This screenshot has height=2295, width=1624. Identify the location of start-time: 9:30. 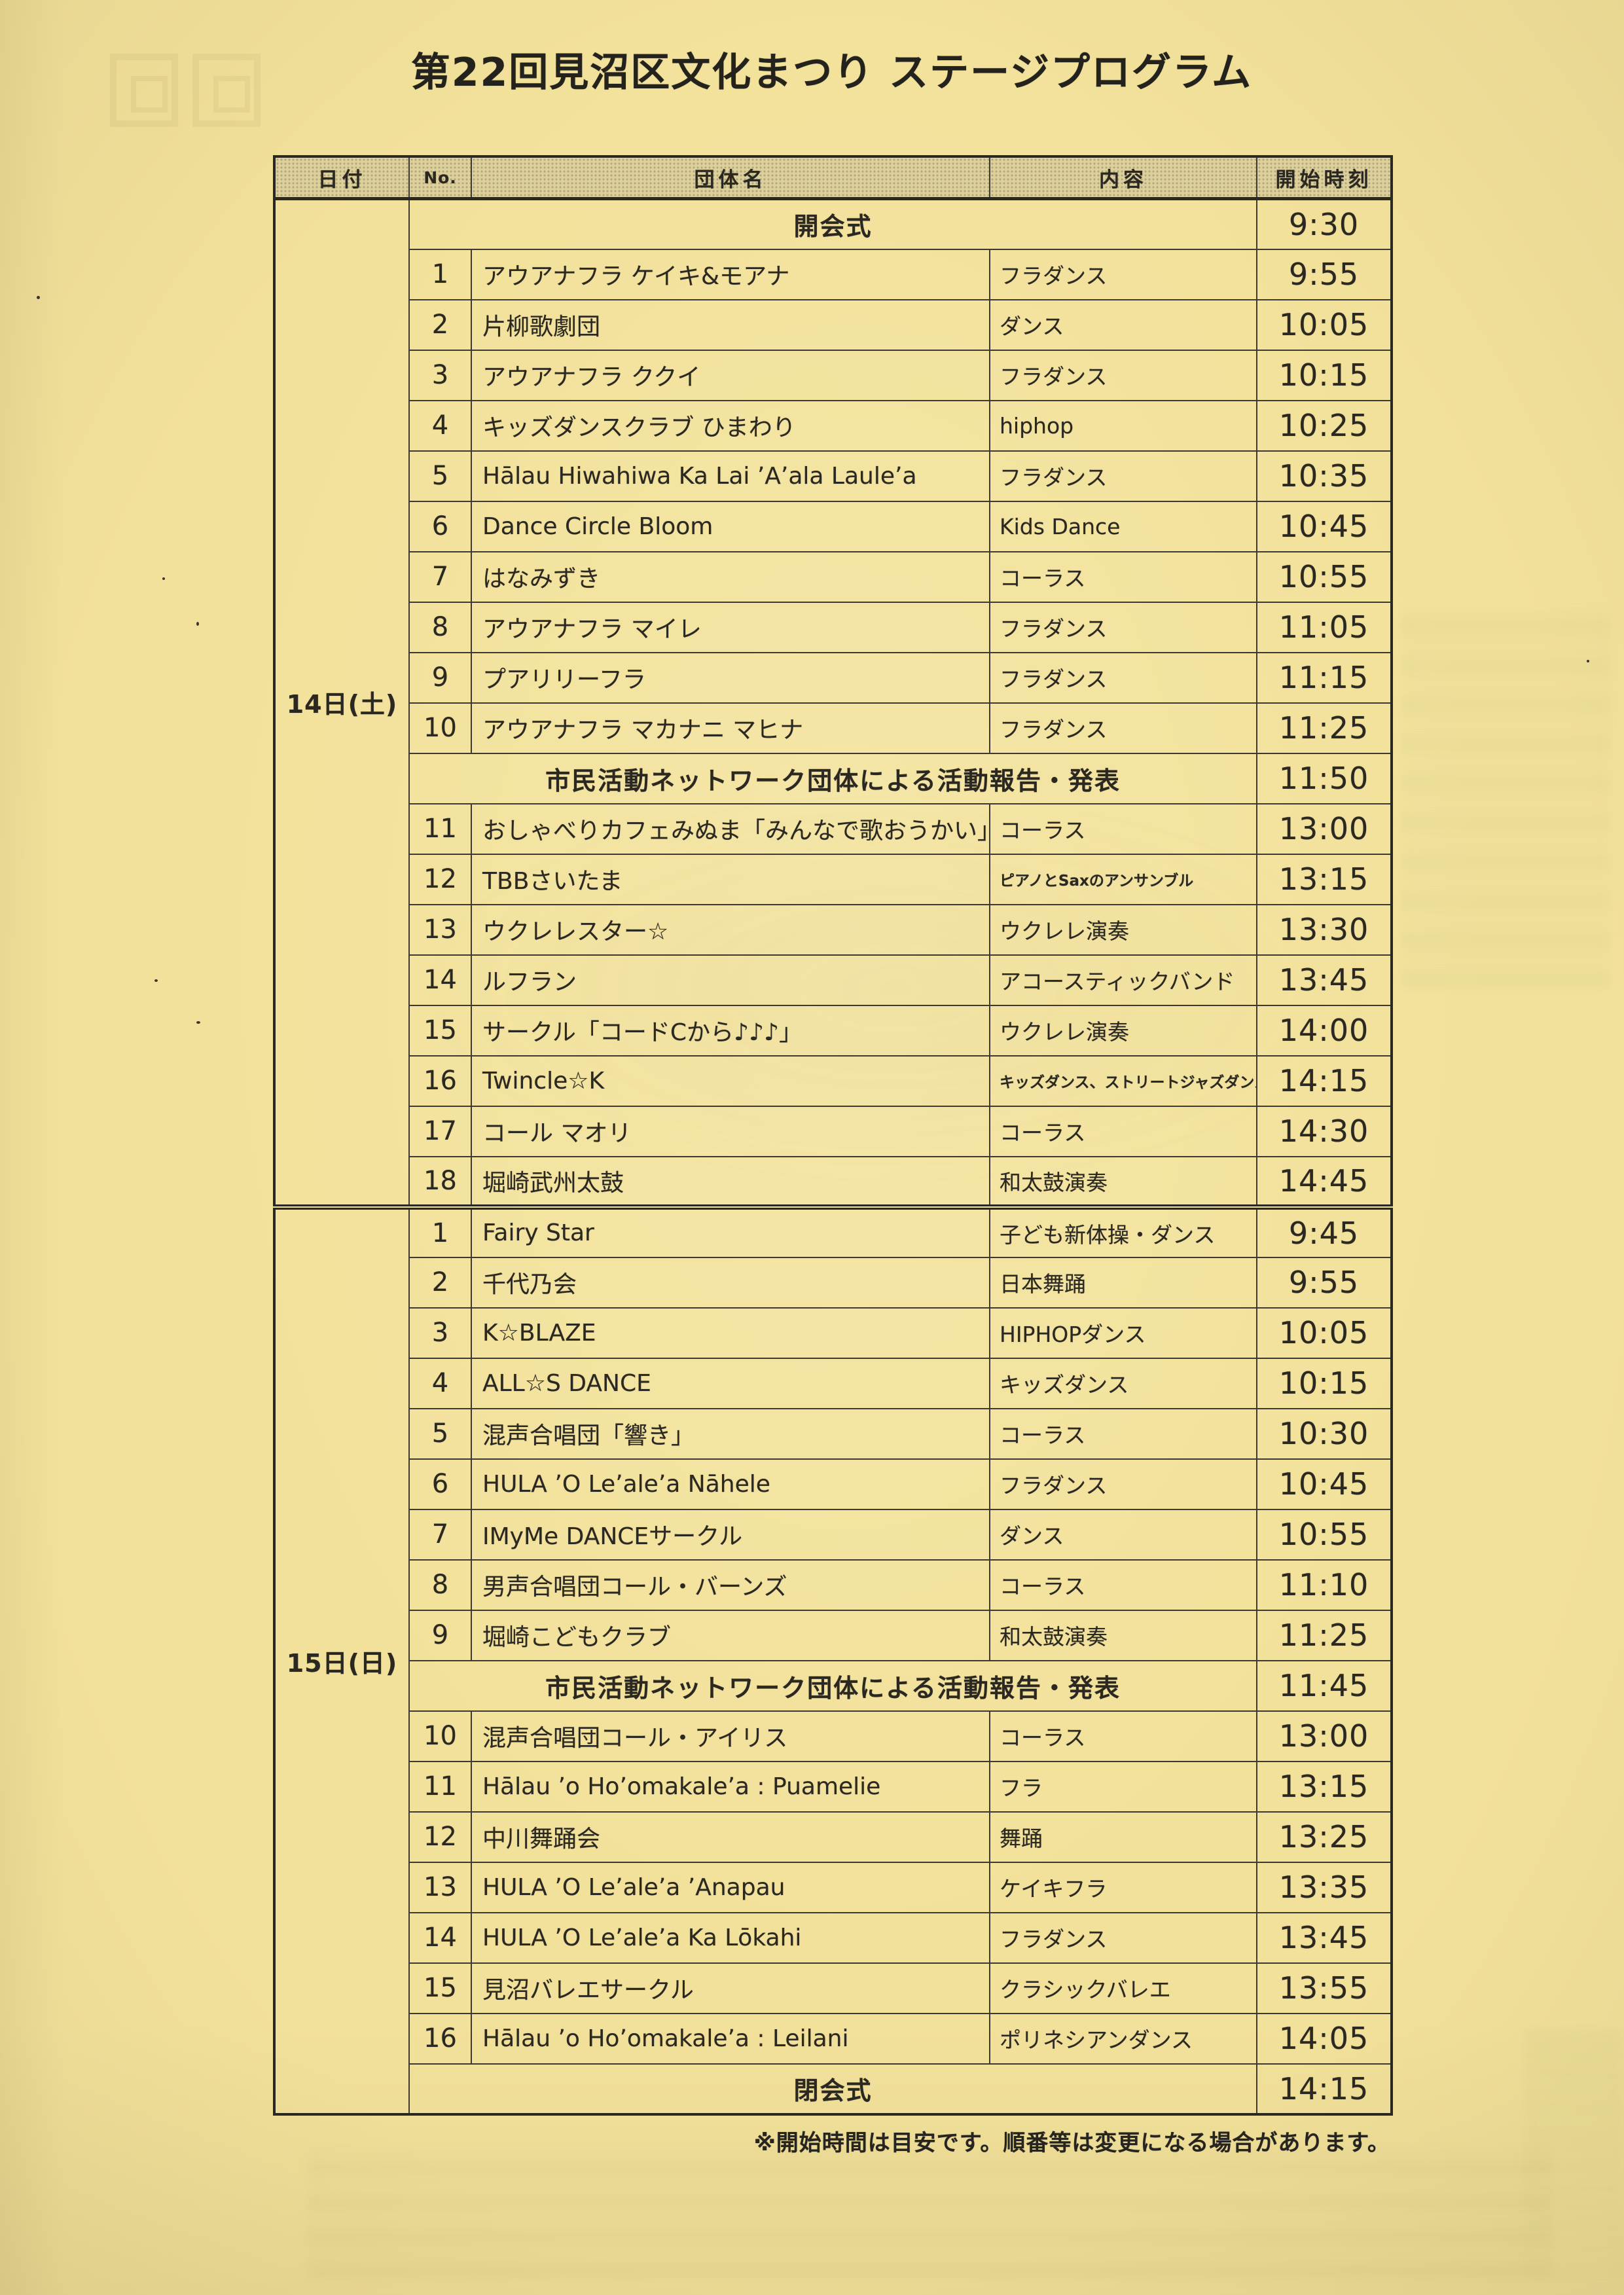
(1324, 224).